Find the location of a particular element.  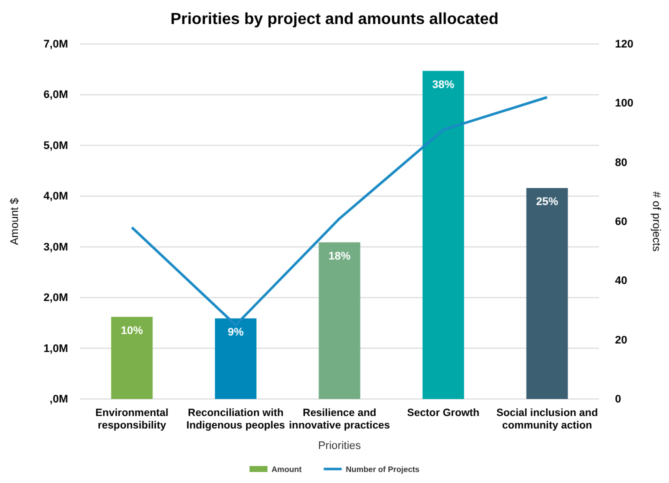

x-axis-title: Priorities is located at coordinates (340, 446).